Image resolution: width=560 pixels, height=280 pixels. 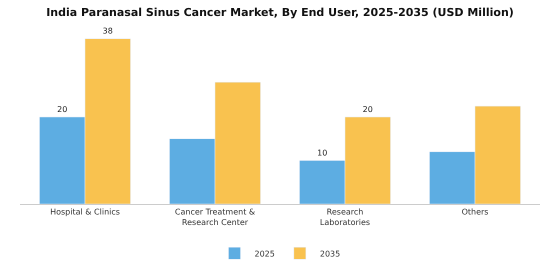 What do you see at coordinates (215, 217) in the screenshot?
I see `x-tick-label: Cancer Treatment & Research Center` at bounding box center [215, 217].